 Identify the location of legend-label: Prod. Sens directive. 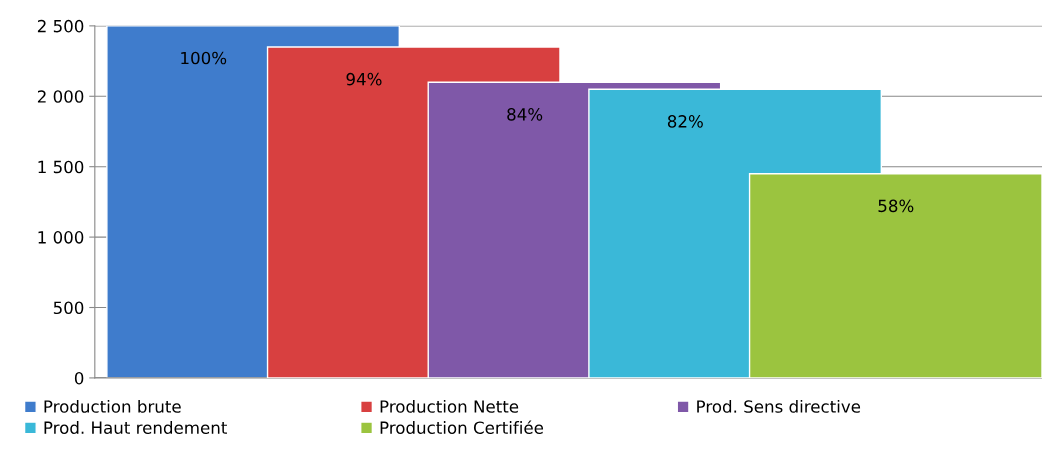
(779, 406).